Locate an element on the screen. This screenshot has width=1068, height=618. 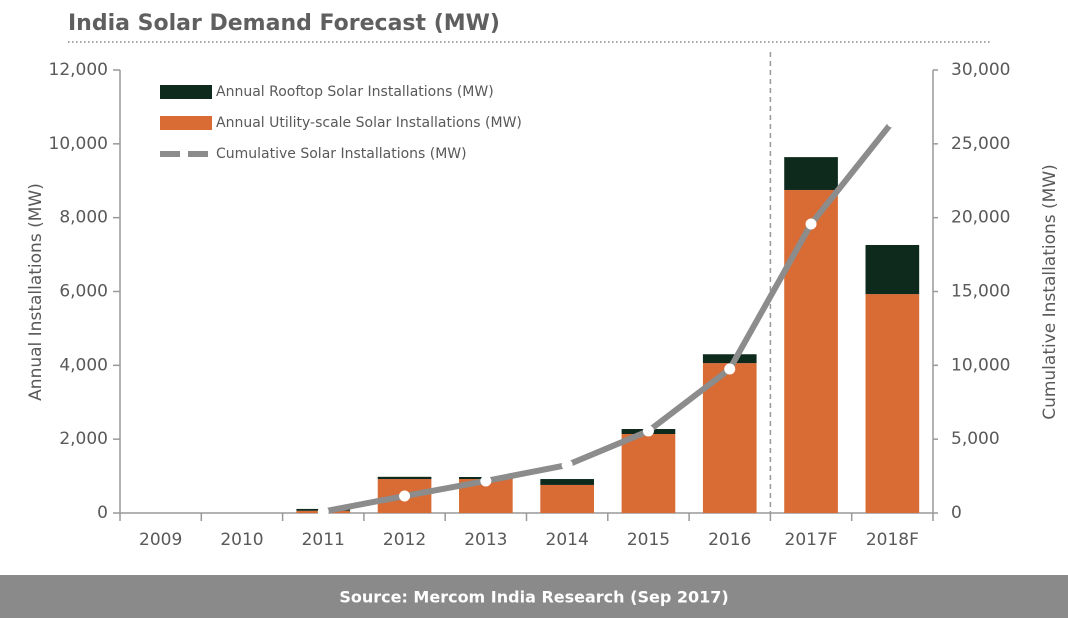
y-tick-label: 4,000 is located at coordinates (83, 365).